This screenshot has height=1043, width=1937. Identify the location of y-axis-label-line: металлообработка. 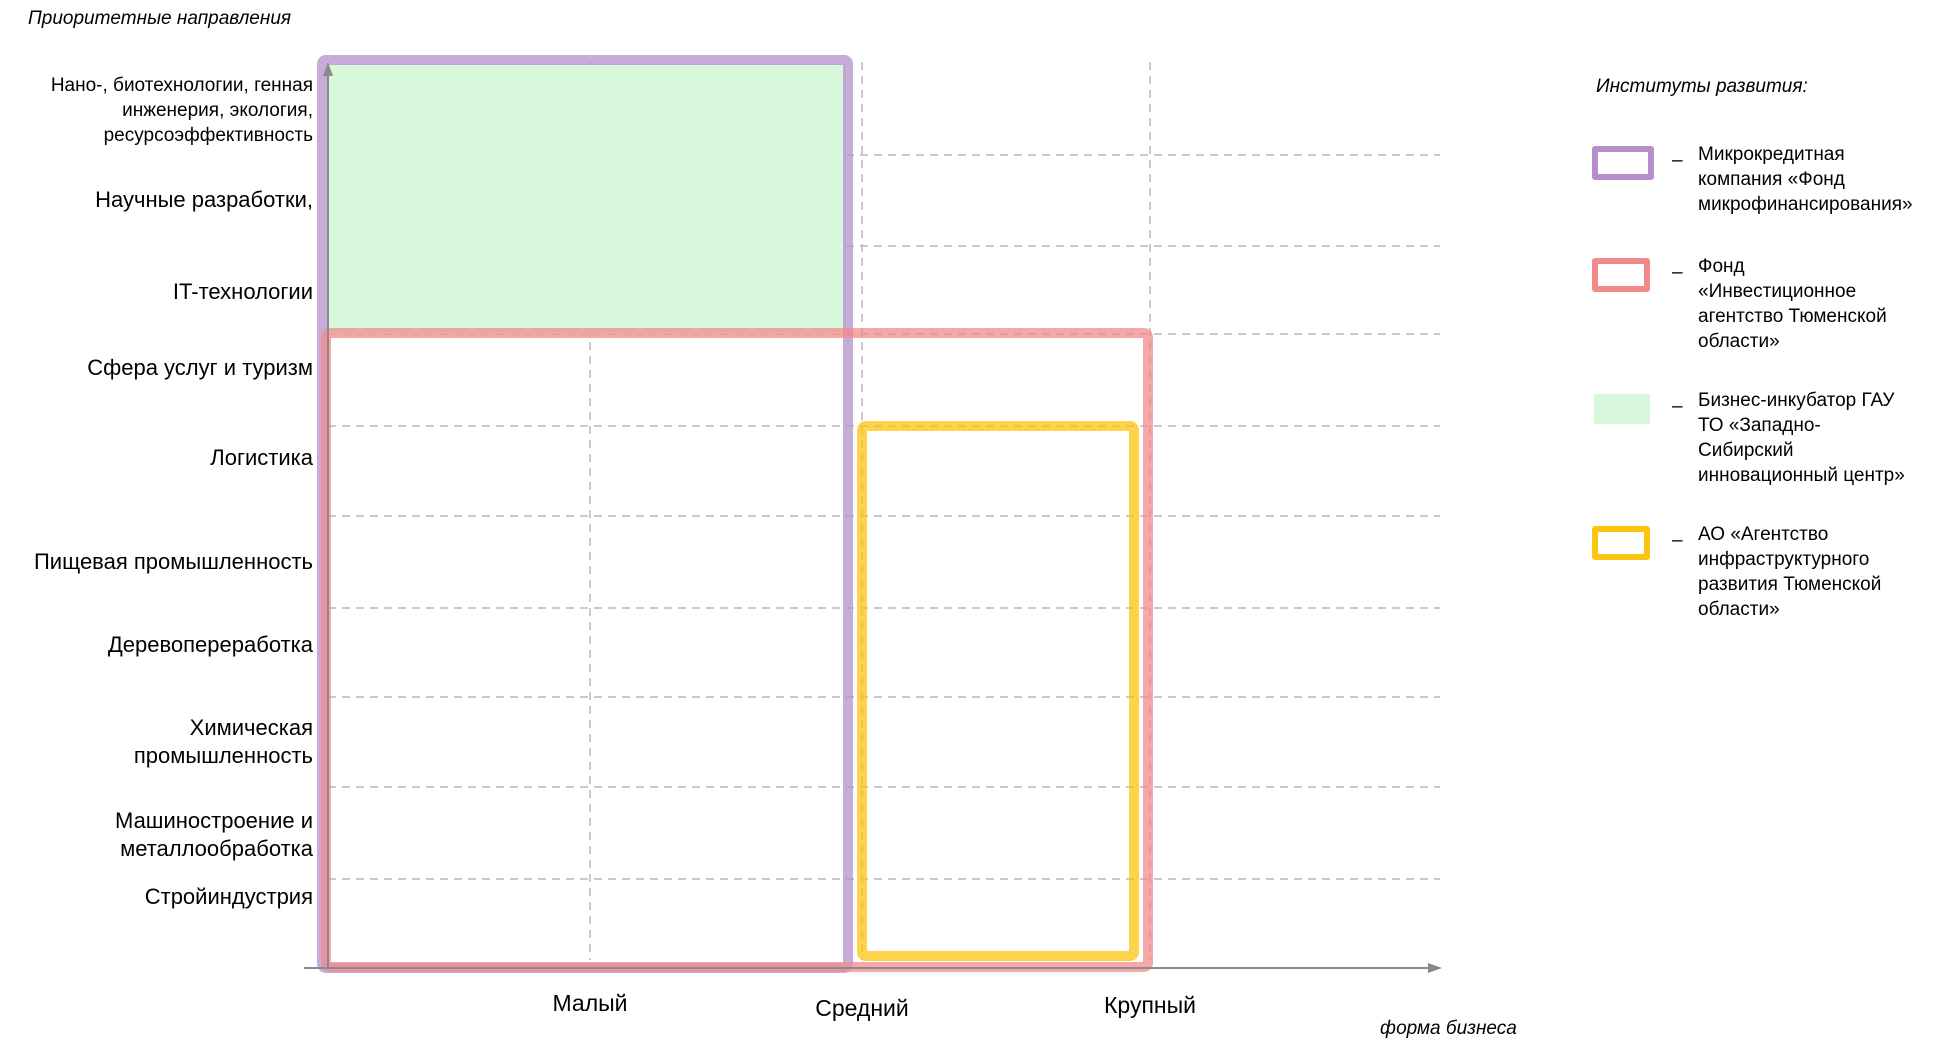
(216, 848).